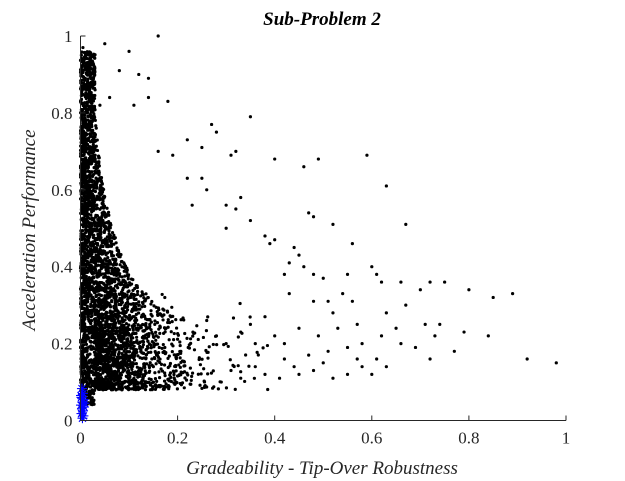 This screenshot has width=625, height=481. What do you see at coordinates (84, 403) in the screenshot?
I see `highlighted-point` at bounding box center [84, 403].